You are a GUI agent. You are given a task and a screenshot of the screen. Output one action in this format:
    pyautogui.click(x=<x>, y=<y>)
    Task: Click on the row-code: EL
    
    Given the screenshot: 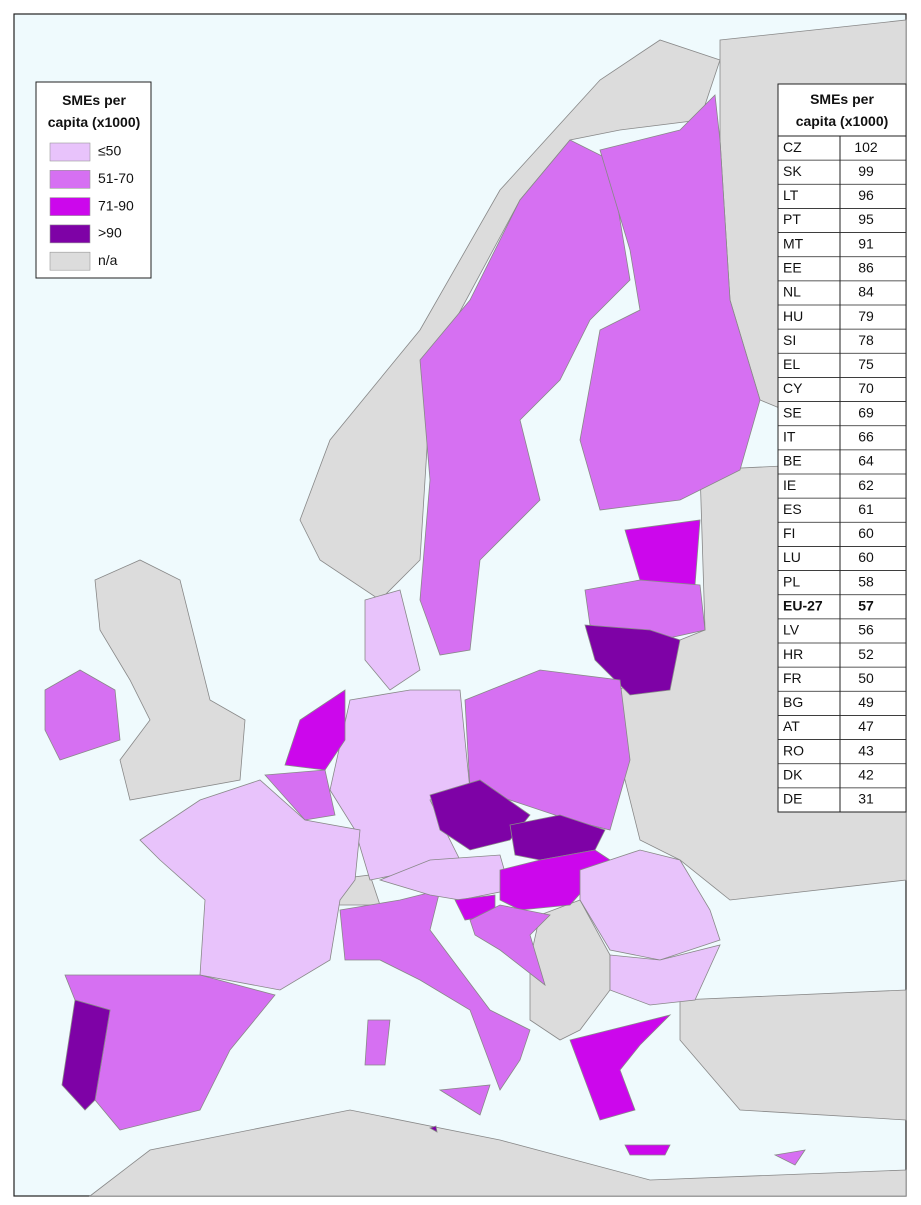 What is the action you would take?
    pyautogui.click(x=791, y=364)
    